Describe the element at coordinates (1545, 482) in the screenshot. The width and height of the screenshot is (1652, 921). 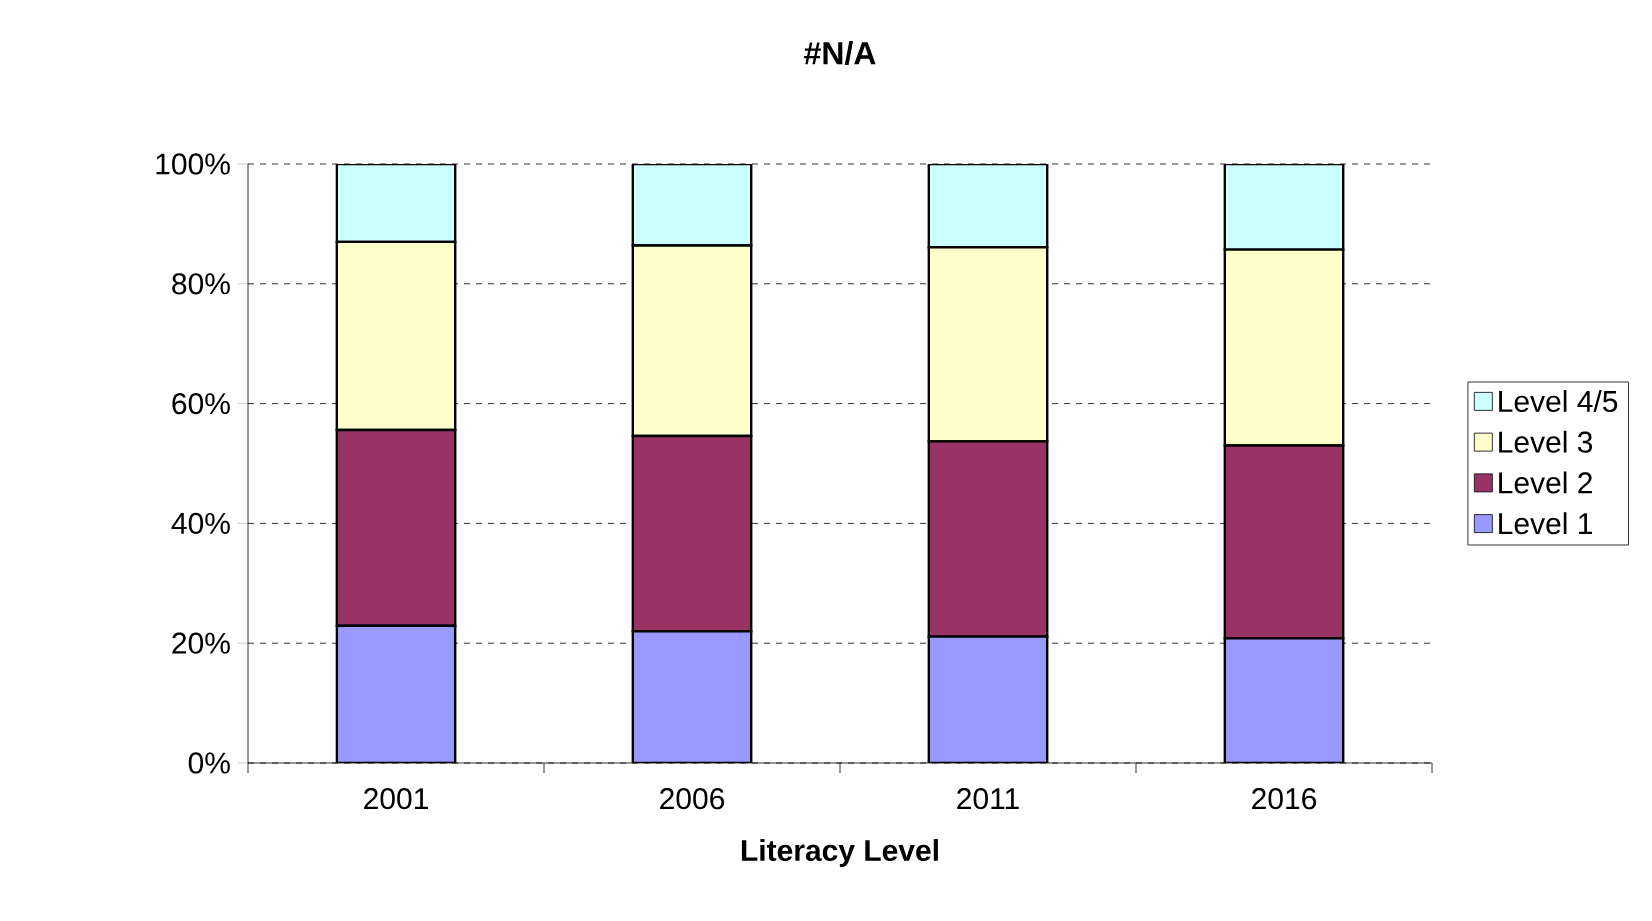
I see `legend-label: Level 2` at that location.